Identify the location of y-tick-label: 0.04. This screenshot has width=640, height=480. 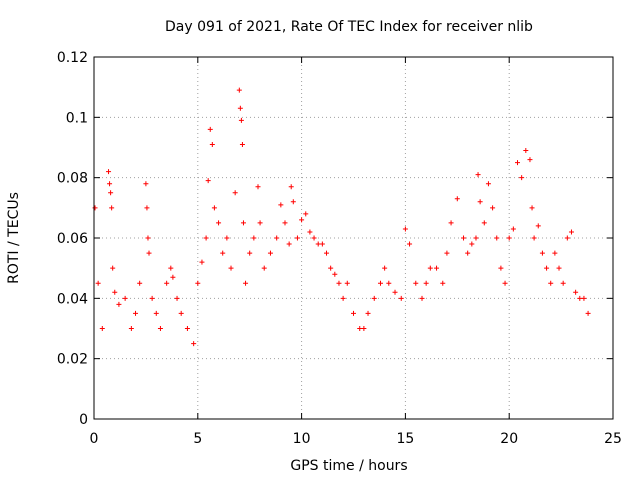
(72, 299).